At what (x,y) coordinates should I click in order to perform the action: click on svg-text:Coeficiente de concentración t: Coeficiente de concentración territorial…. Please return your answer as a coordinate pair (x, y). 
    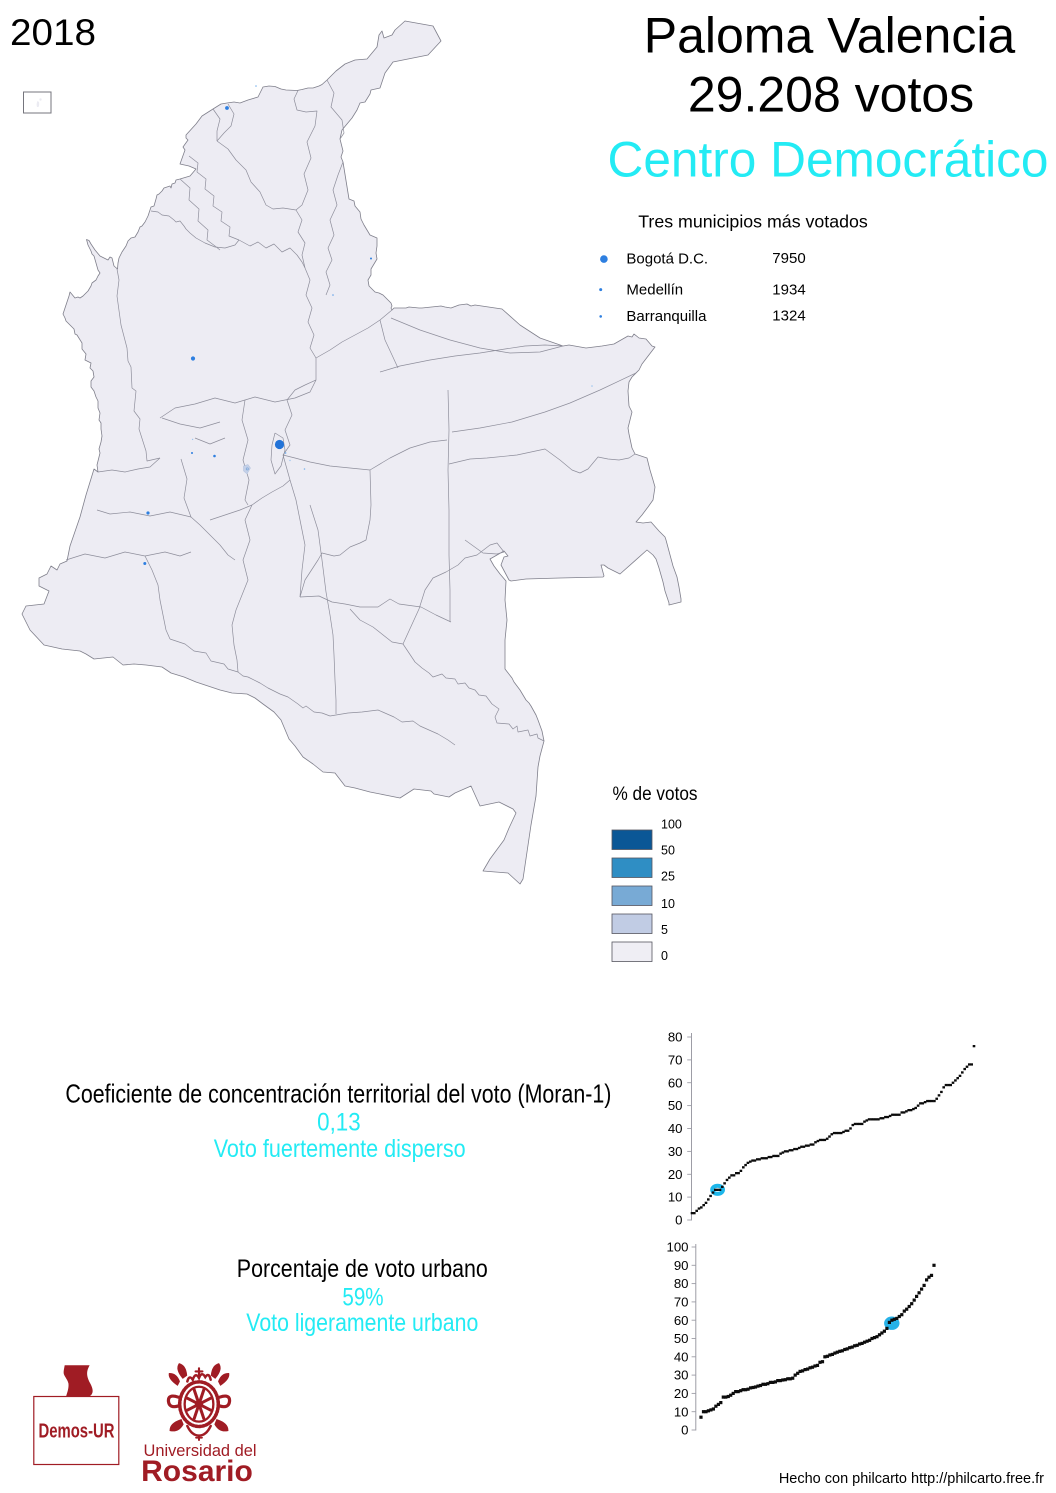
    Looking at the image, I should click on (338, 1094).